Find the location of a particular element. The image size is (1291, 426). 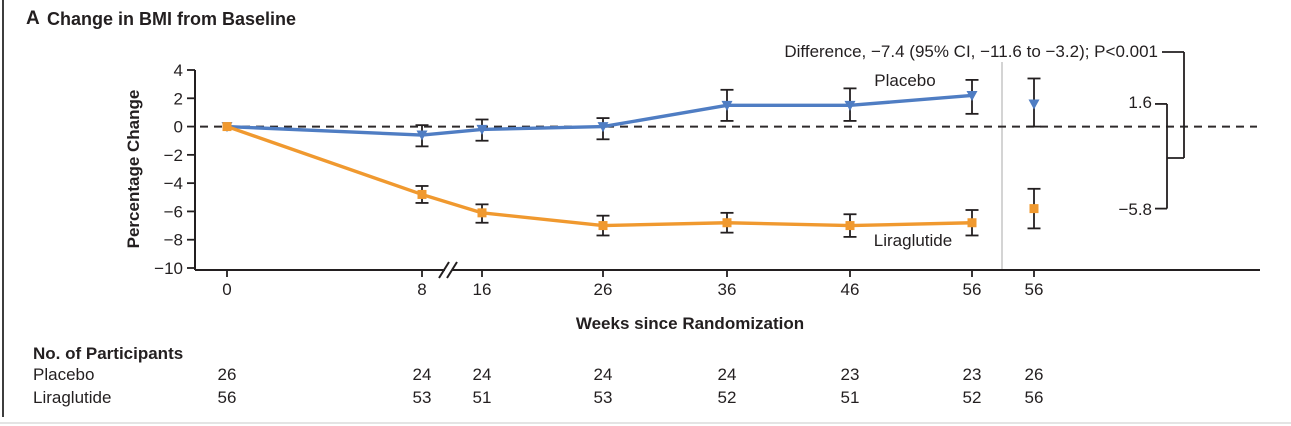

participants-row-label-liraglutide: Liraglutide is located at coordinates (72, 397).